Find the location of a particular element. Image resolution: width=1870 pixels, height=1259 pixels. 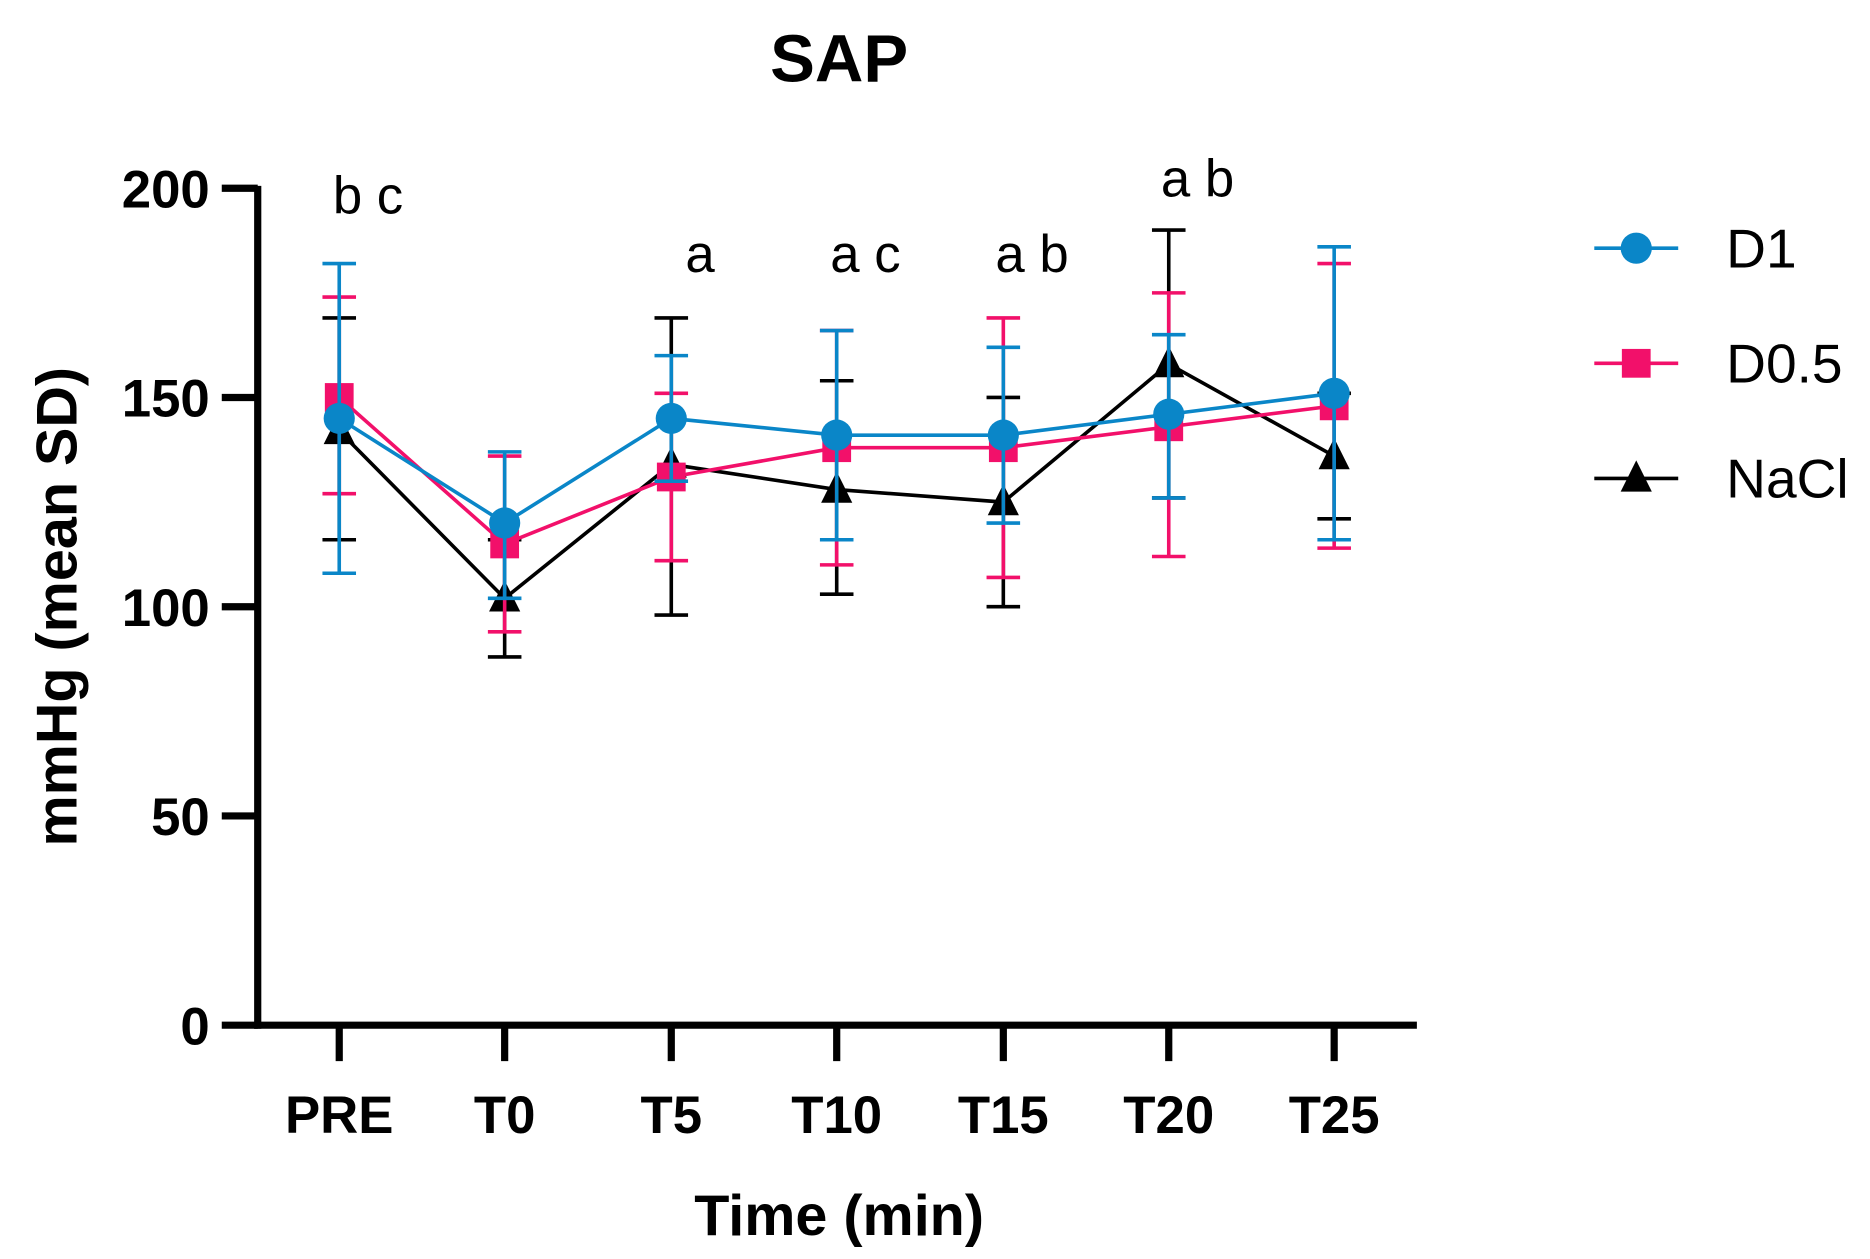

x-tick-label: T0 is located at coordinates (505, 1115).